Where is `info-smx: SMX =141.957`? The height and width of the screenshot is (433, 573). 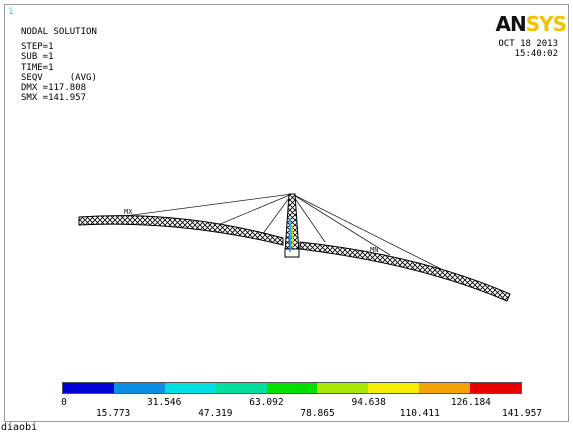 info-smx: SMX =141.957 is located at coordinates (54, 98).